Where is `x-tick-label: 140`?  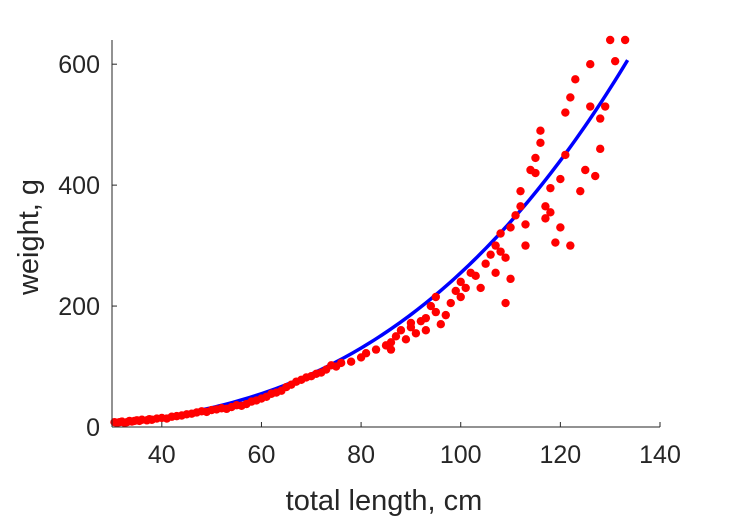
x-tick-label: 140 is located at coordinates (660, 455).